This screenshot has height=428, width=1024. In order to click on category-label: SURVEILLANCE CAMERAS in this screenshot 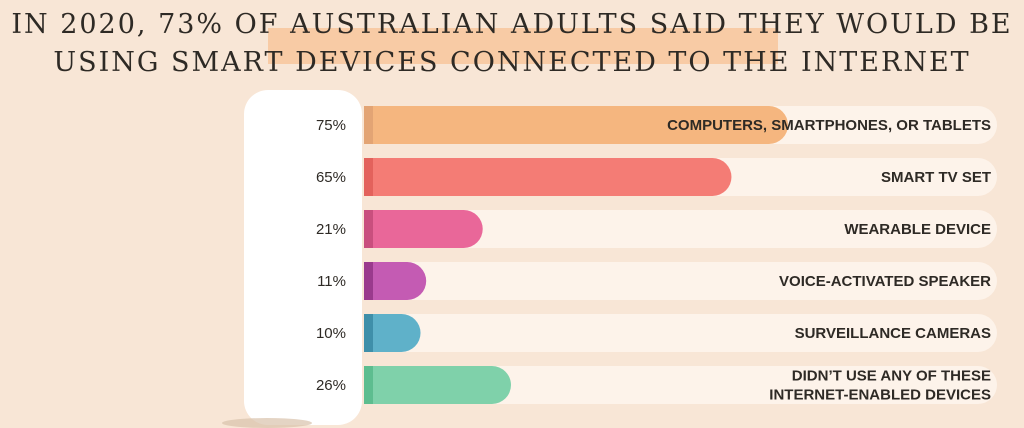, I will do `click(893, 333)`.